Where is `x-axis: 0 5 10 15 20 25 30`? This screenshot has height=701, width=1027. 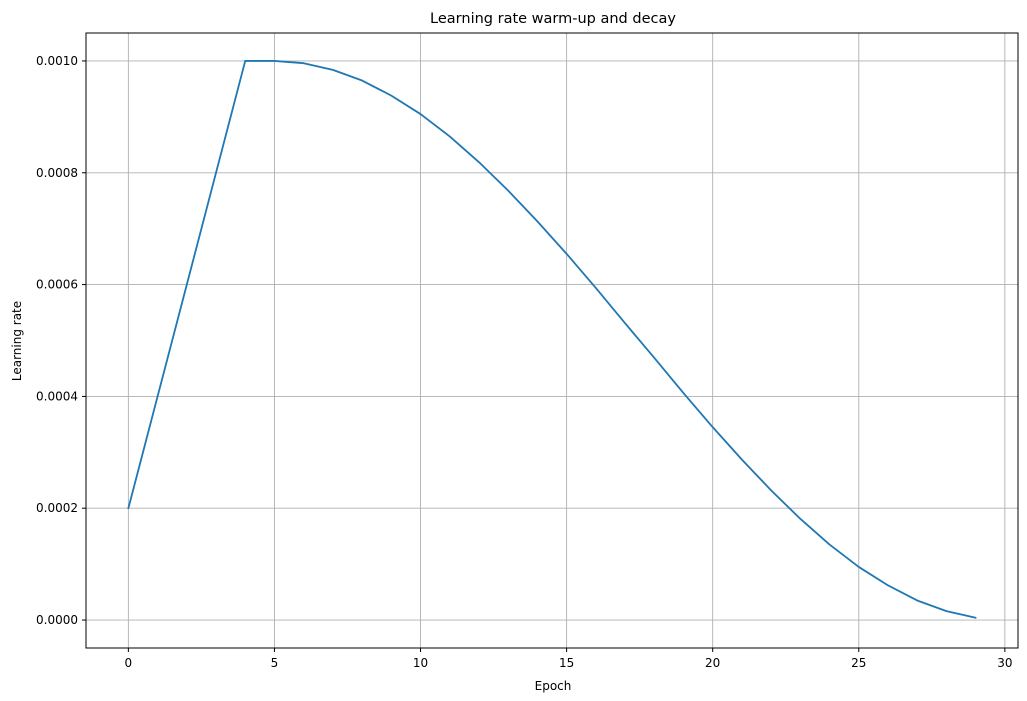 x-axis: 0 5 10 15 20 25 30 is located at coordinates (568, 659).